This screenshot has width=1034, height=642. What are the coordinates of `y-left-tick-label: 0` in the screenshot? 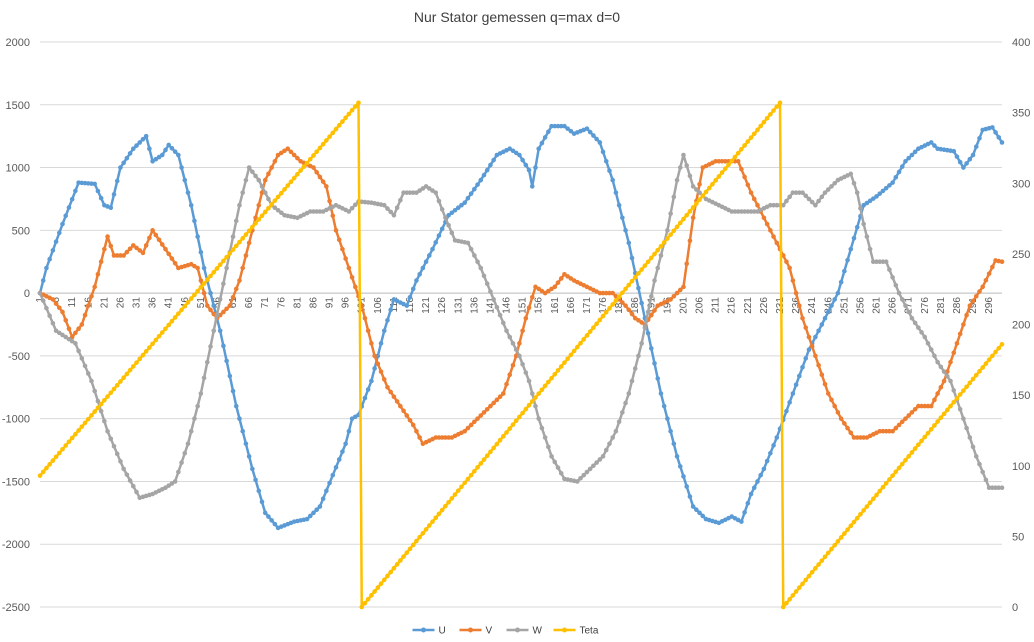 It's located at (27, 294).